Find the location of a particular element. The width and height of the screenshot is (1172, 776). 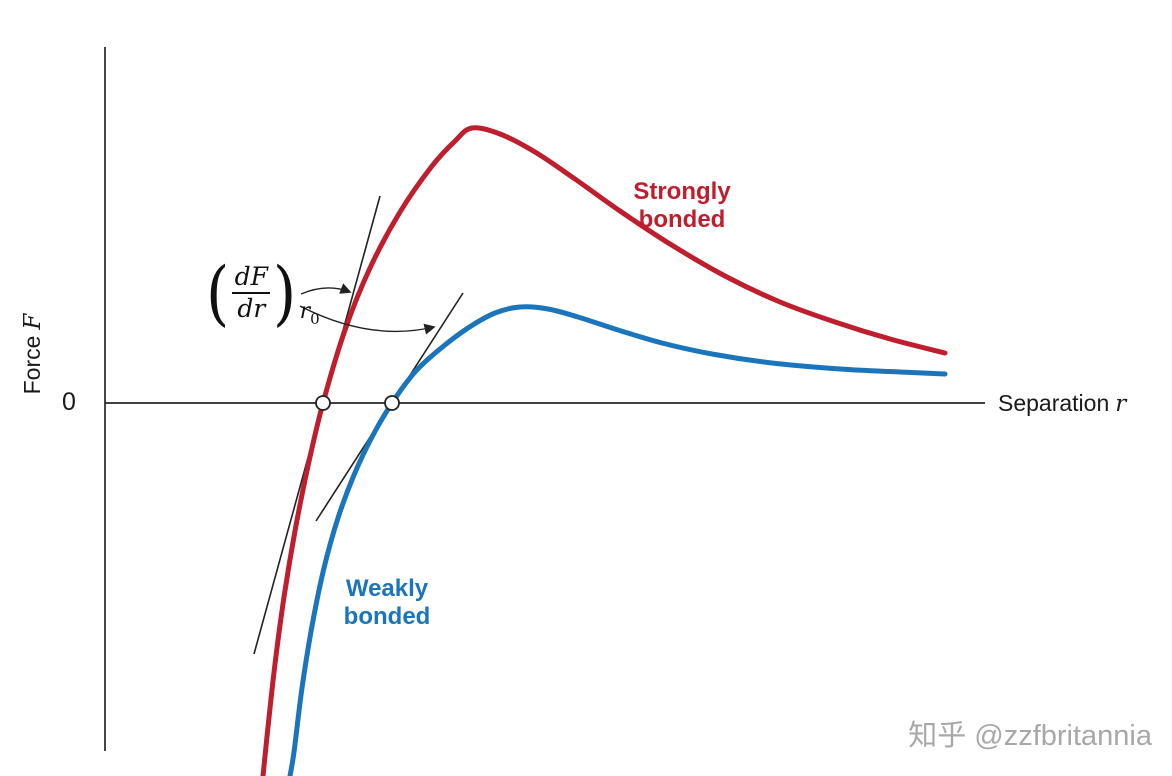

subscript-r0: r 0 is located at coordinates (310, 313).